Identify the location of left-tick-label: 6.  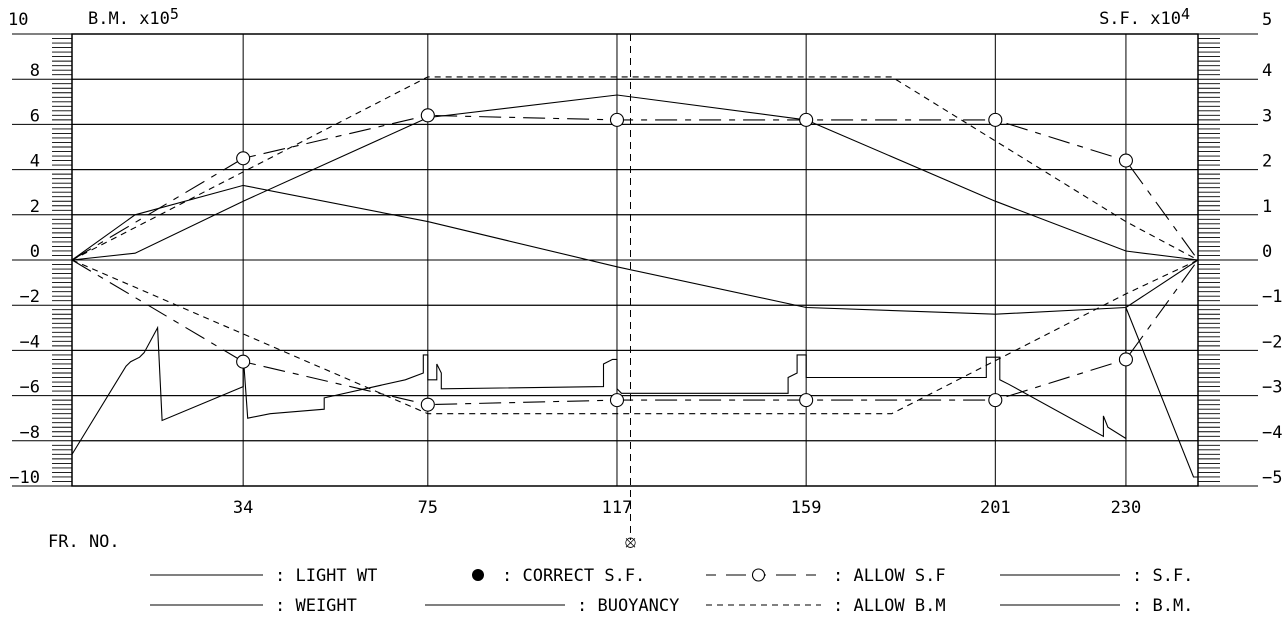
(35, 116).